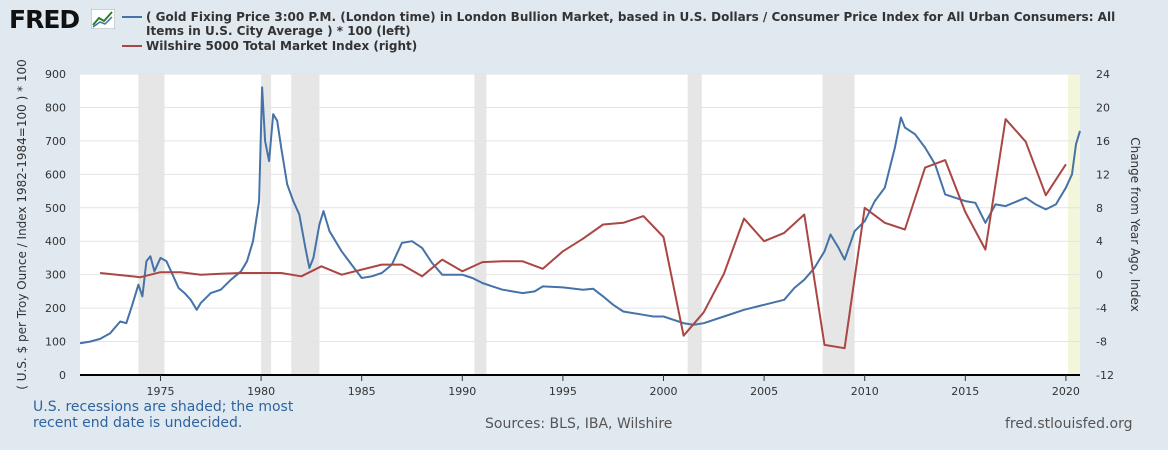 The width and height of the screenshot is (1168, 450). What do you see at coordinates (62, 375) in the screenshot?
I see `y-tick-label: 0` at bounding box center [62, 375].